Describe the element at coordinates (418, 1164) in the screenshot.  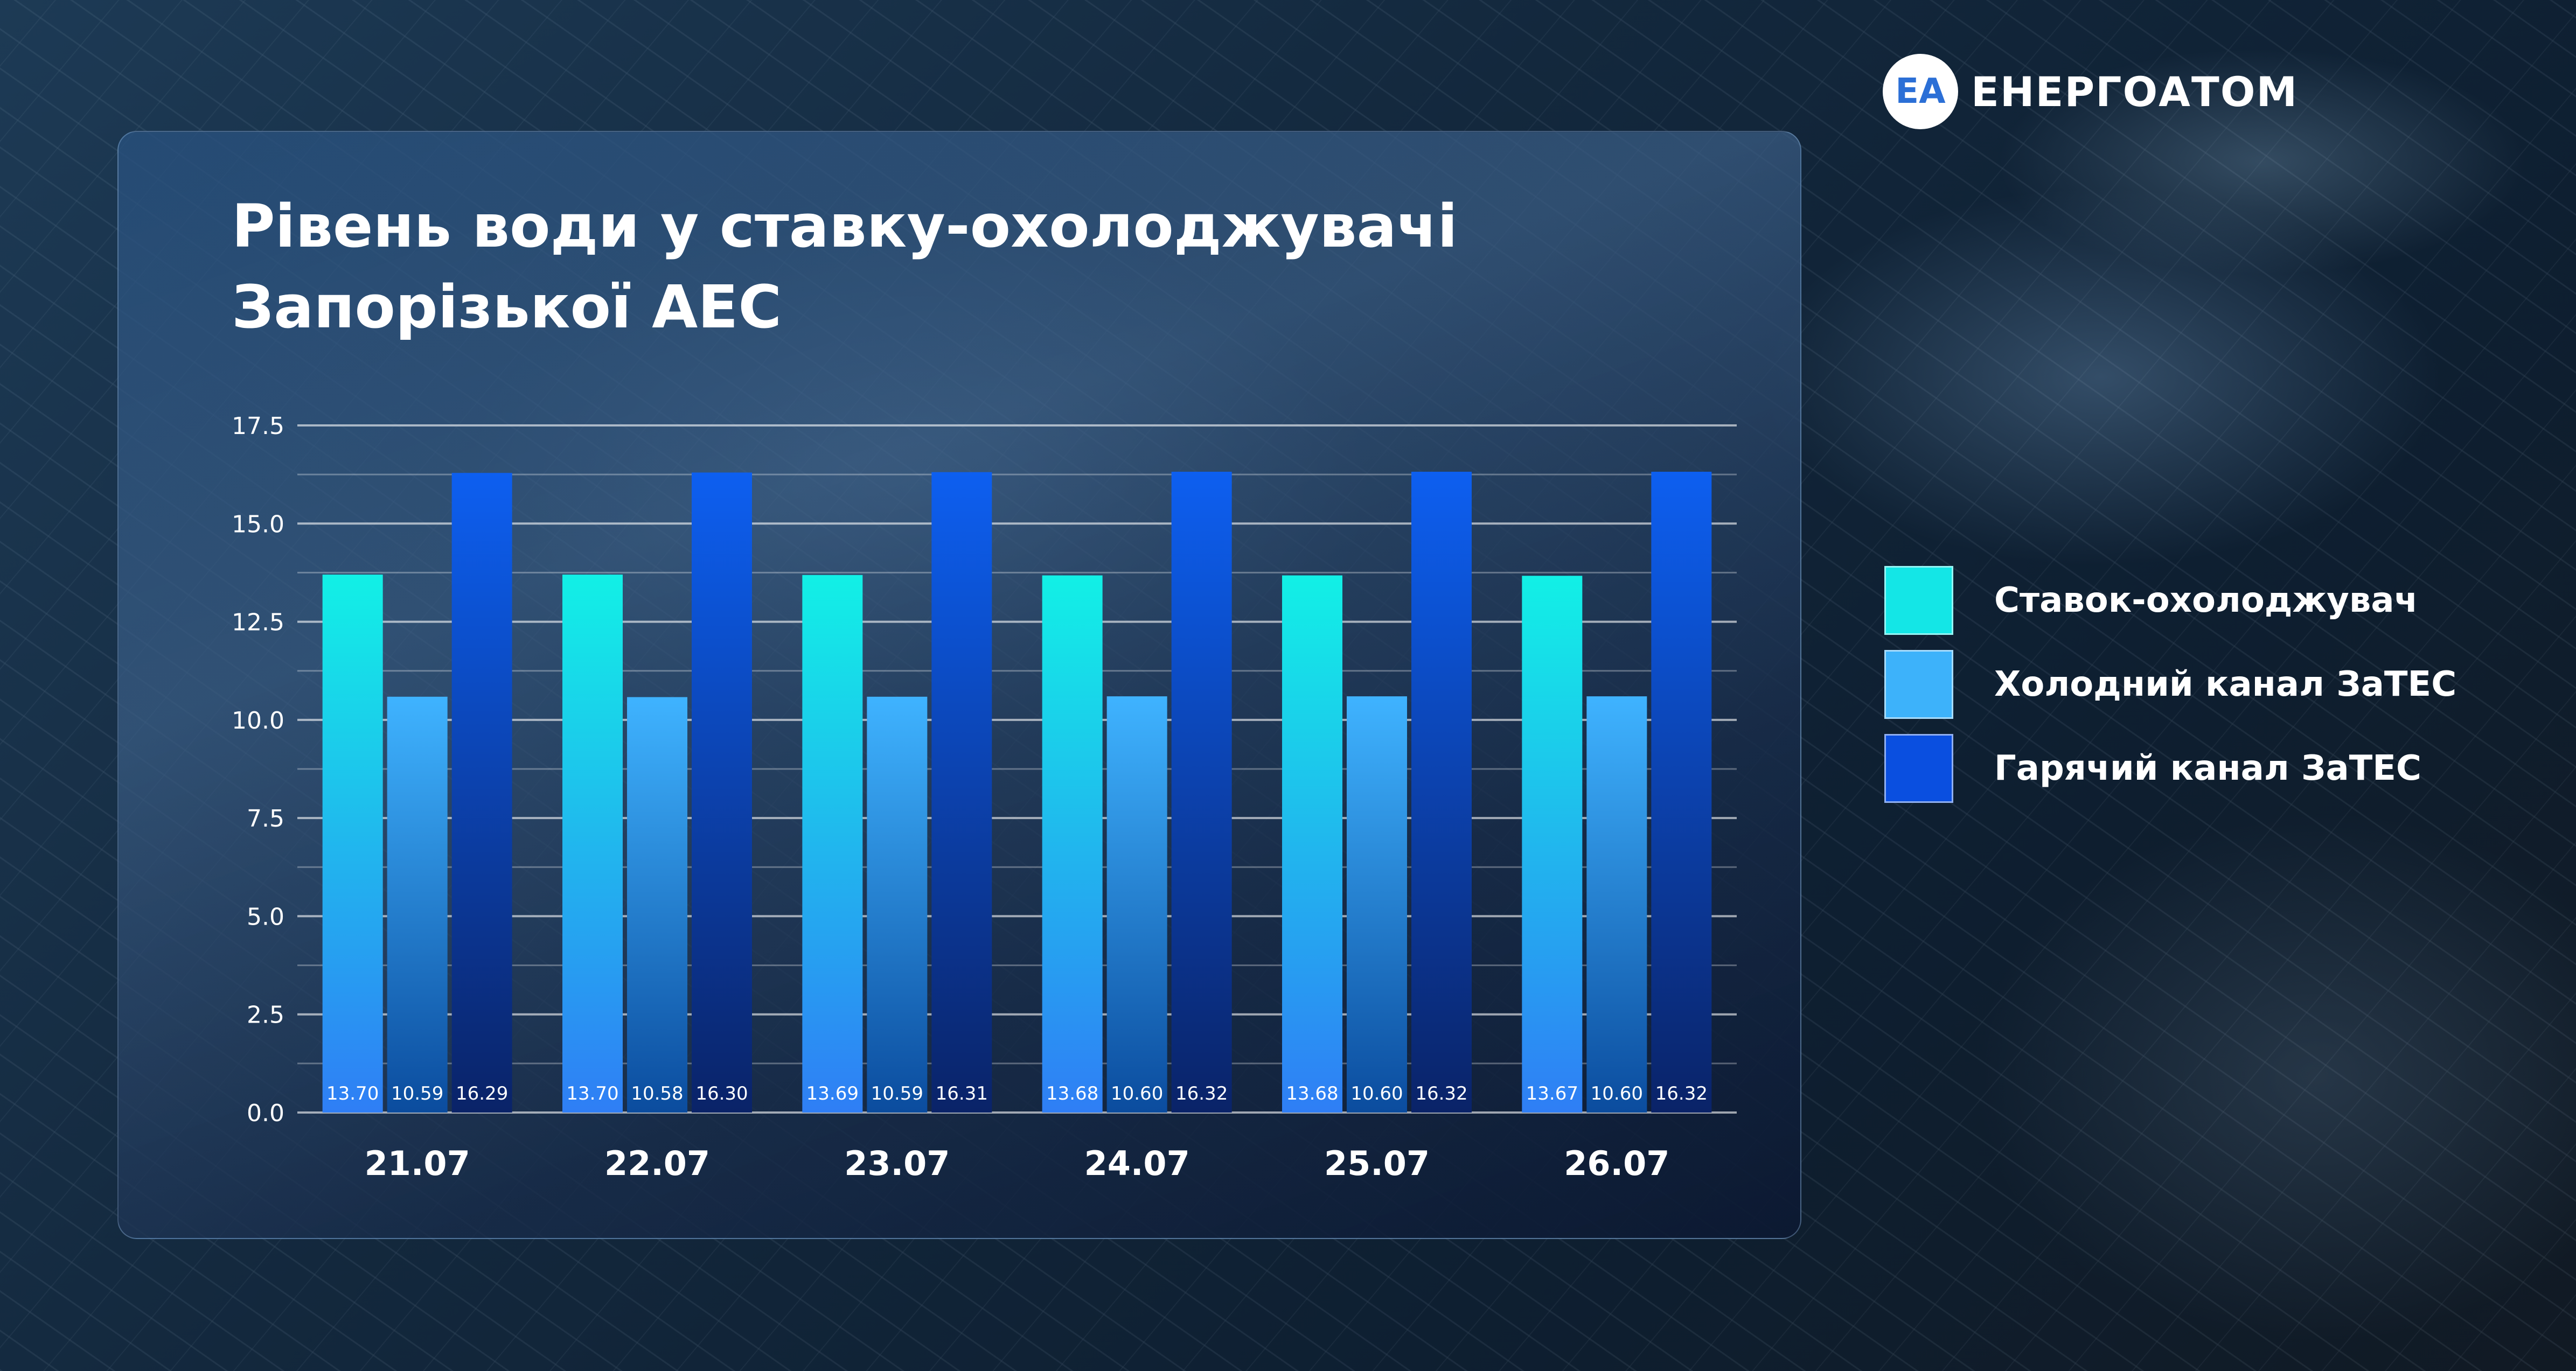
I see `x-tick-label: 21.07` at that location.